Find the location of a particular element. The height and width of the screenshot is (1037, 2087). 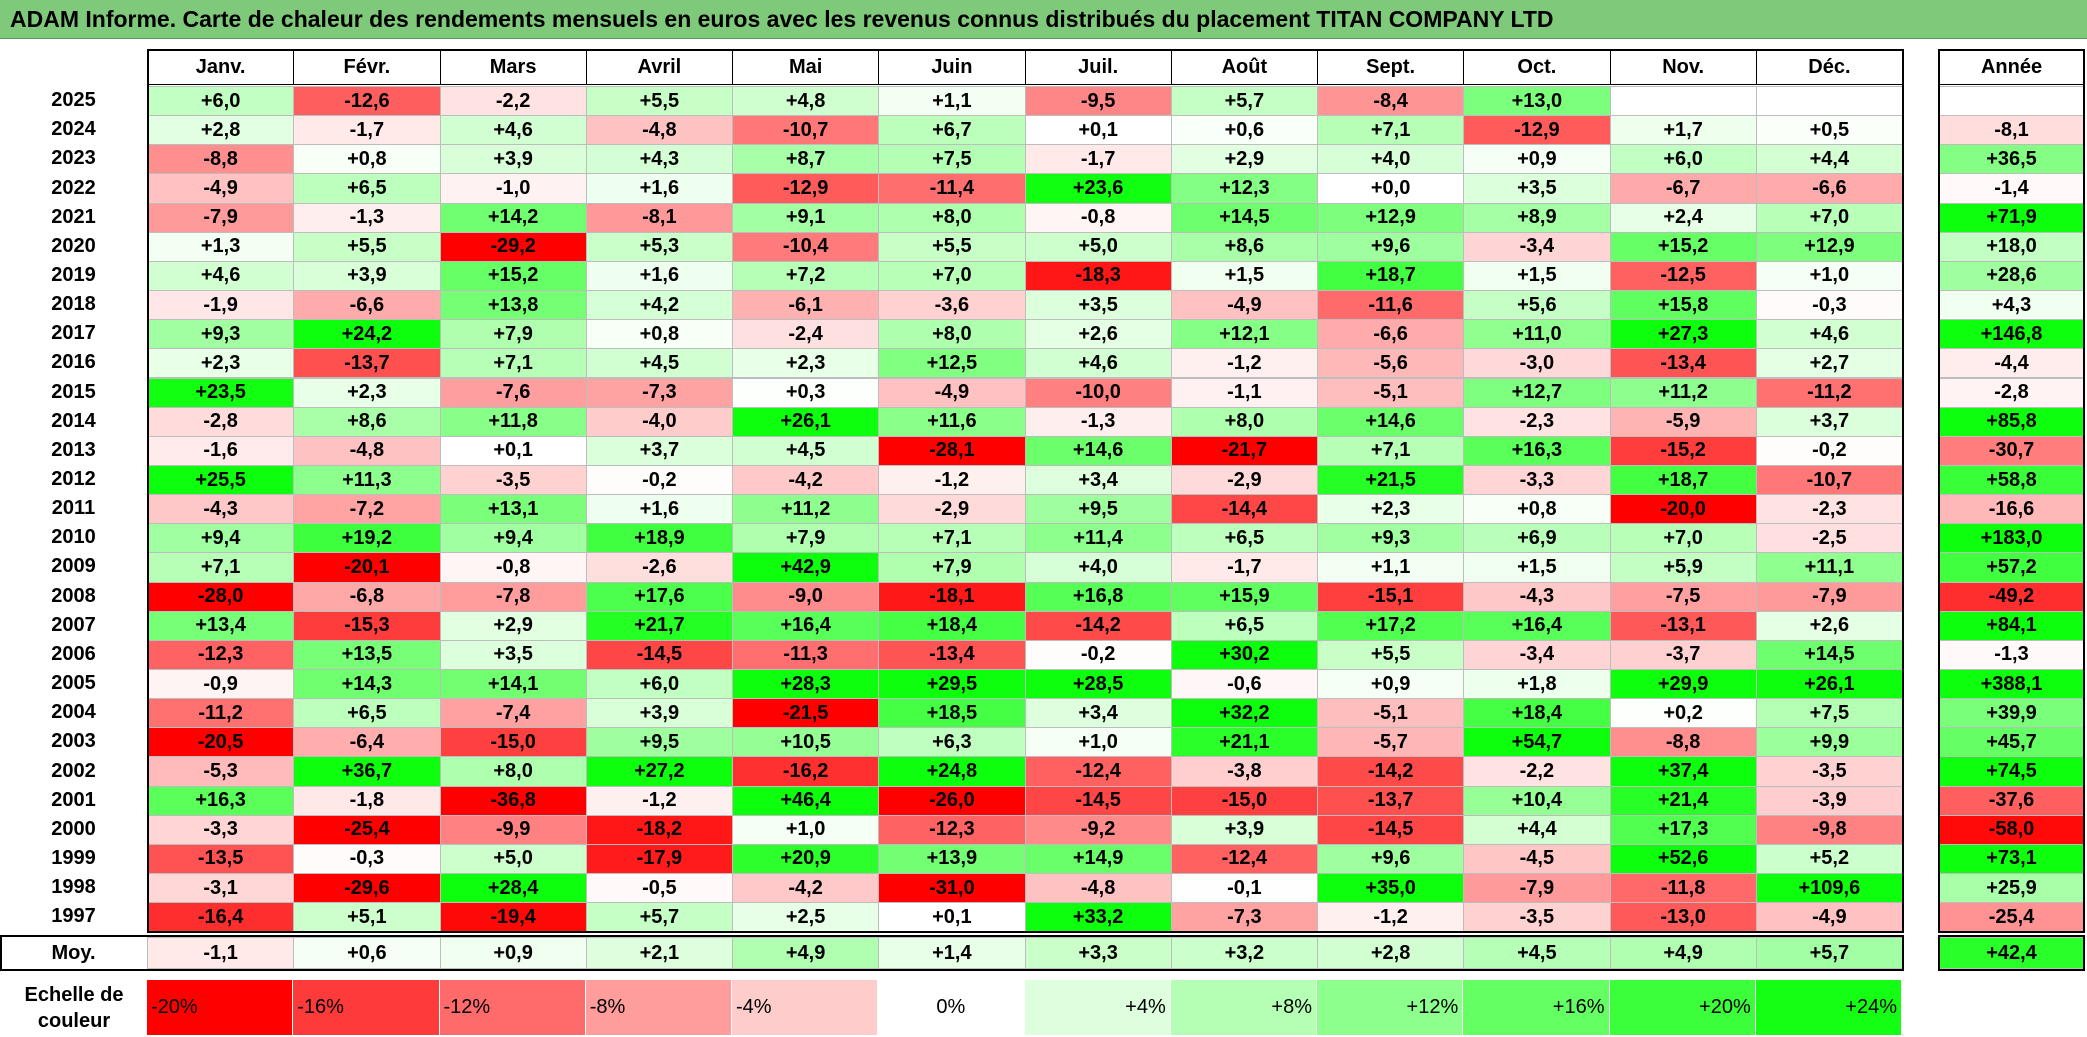

heatmap-cell: +2,5 is located at coordinates (806, 917).